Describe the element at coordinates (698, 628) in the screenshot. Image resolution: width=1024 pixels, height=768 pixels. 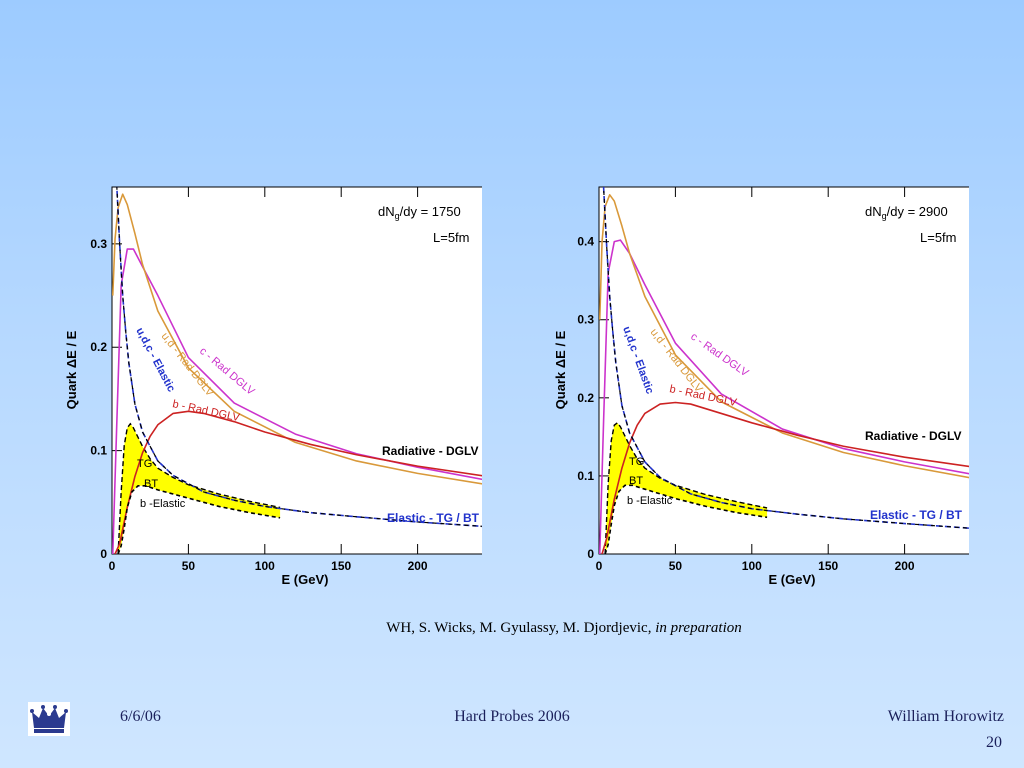
I see `citation-status: in preparation` at that location.